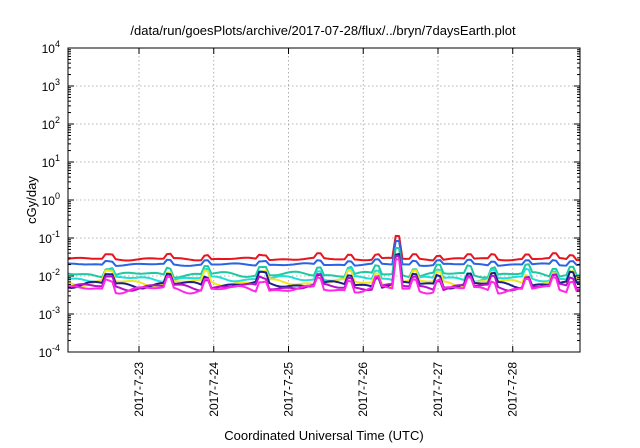  What do you see at coordinates (31, 200) in the screenshot?
I see `y-axis-label: cGy/day` at bounding box center [31, 200].